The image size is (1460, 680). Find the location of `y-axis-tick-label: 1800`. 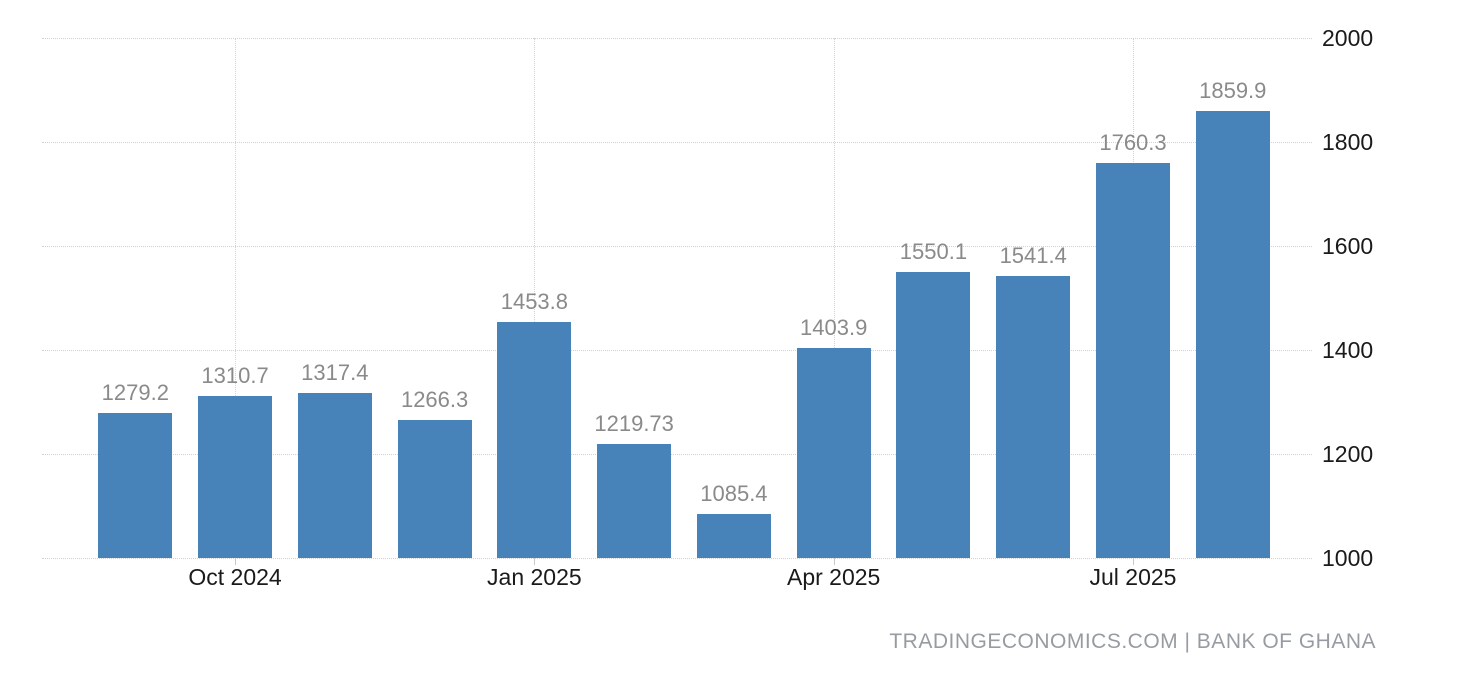

y-axis-tick-label: 1800 is located at coordinates (1348, 142).